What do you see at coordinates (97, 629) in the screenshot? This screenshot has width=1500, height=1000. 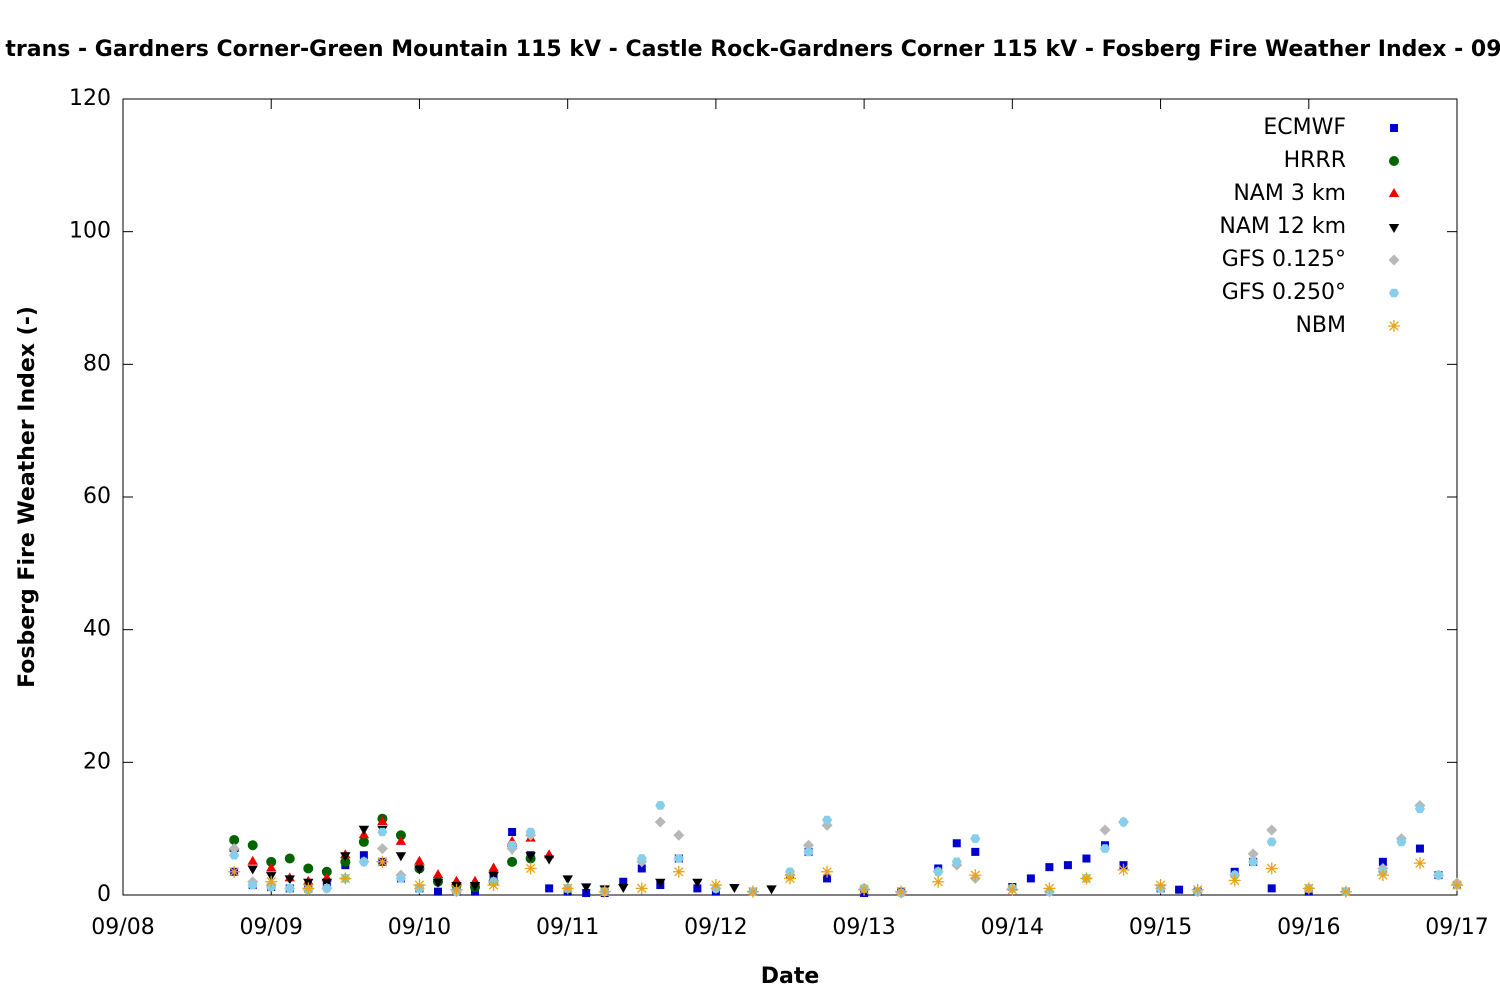 I see `y-tick-label: 40` at bounding box center [97, 629].